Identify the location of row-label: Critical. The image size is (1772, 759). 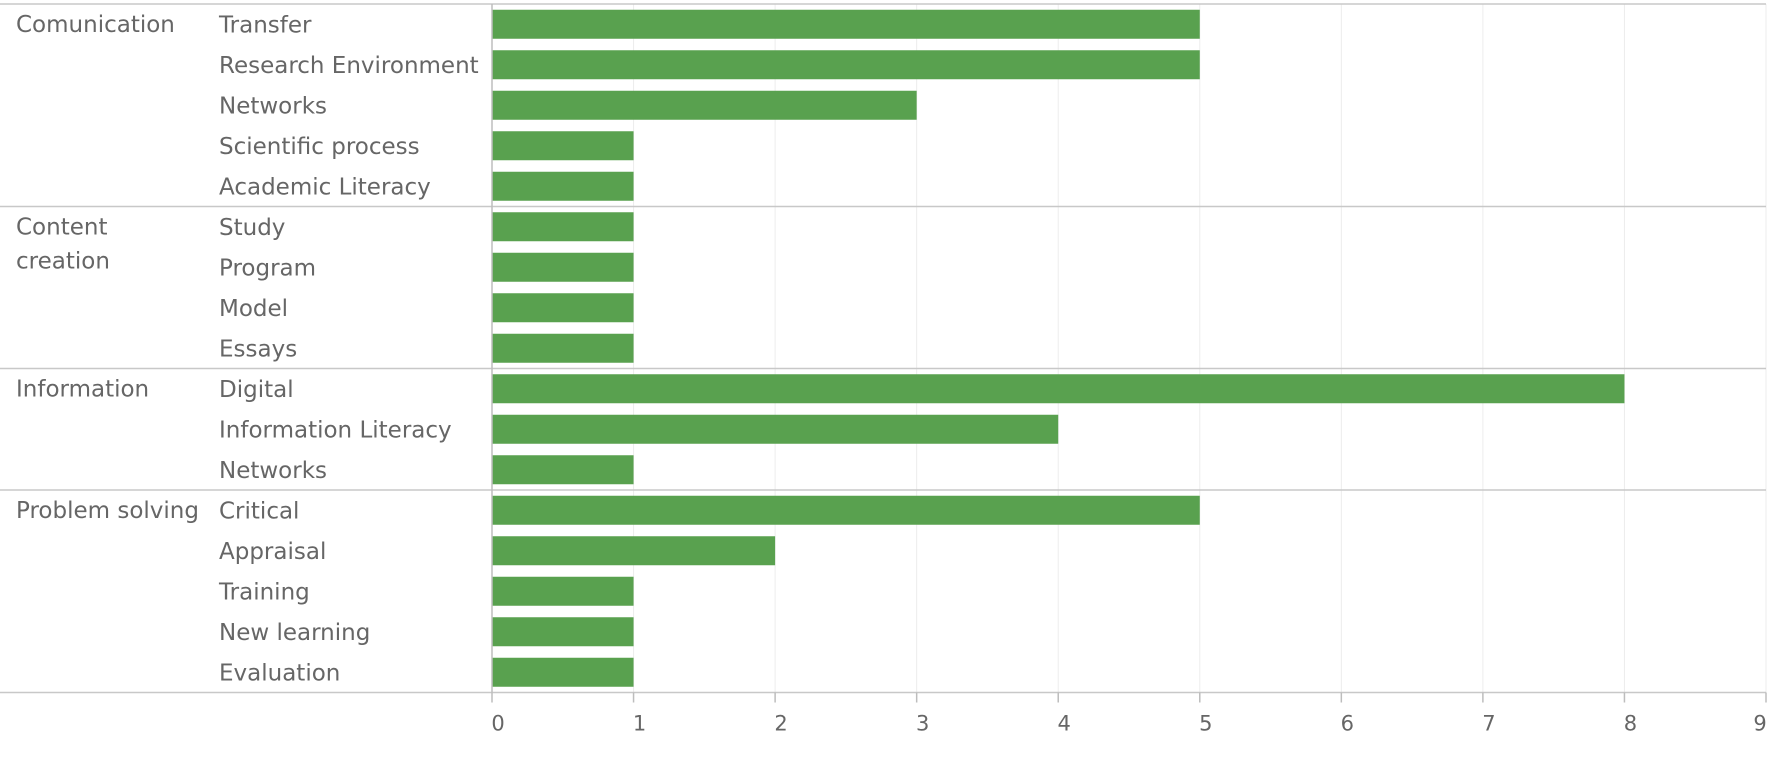
(259, 511).